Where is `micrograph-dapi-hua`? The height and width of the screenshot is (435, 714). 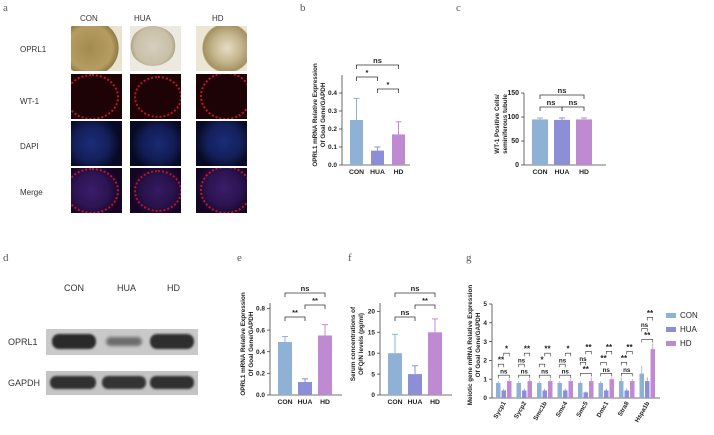 micrograph-dapi-hua is located at coordinates (155, 143).